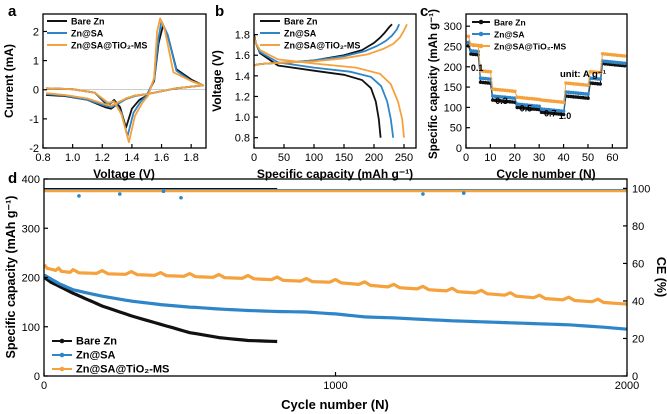  What do you see at coordinates (641, 189) in the screenshot?
I see `d-y2tick-label: 100` at bounding box center [641, 189].